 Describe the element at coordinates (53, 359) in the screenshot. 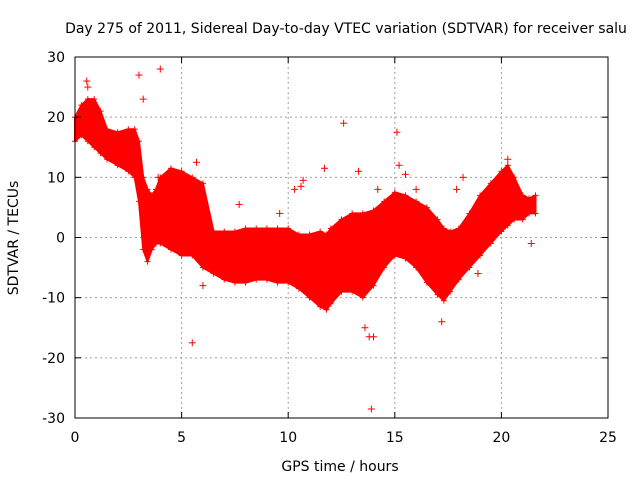

I see `y-tick-label: -20` at that location.